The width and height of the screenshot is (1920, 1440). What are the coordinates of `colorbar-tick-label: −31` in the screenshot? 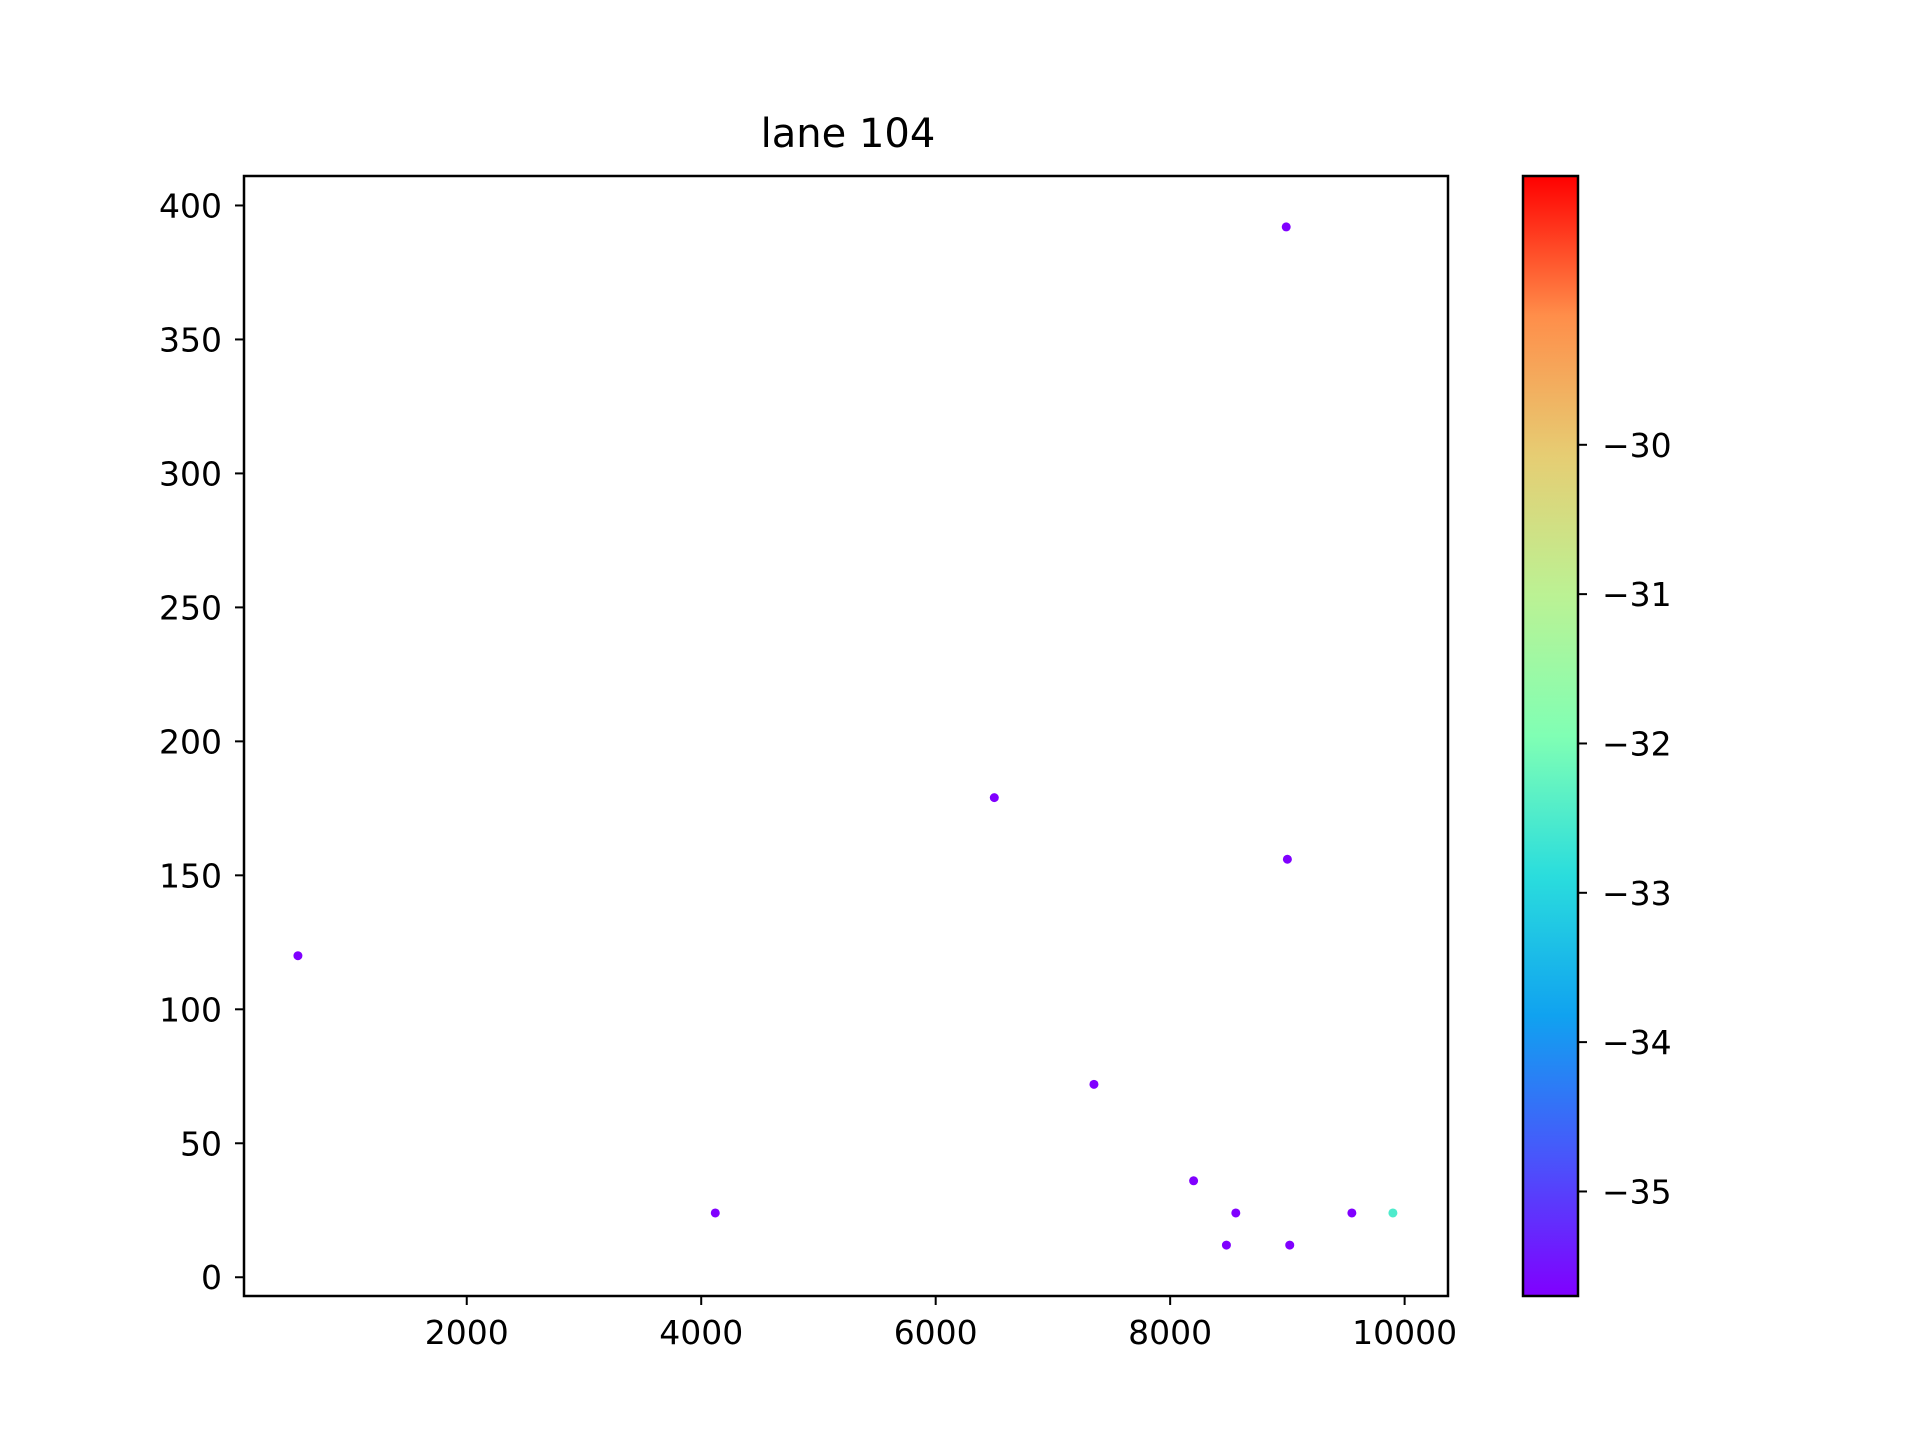 It's located at (1637, 594).